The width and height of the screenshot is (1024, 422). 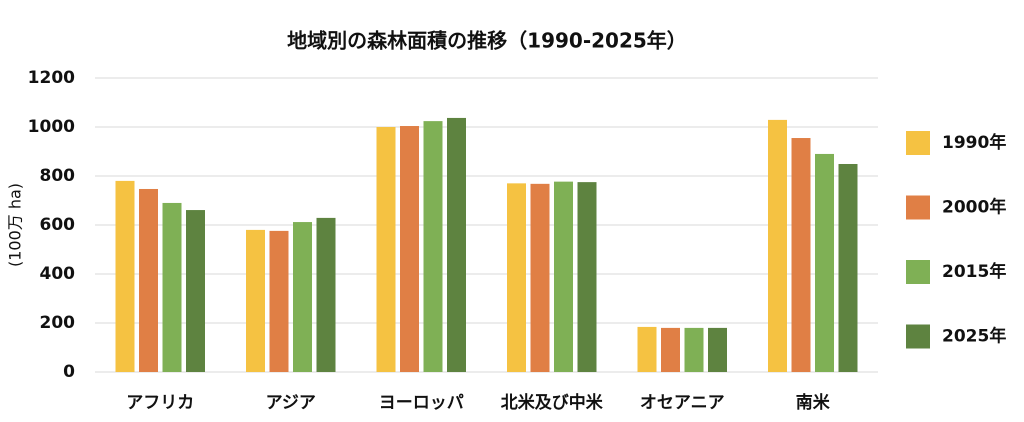 I want to click on y-axis-label: (100万 ha), so click(x=15, y=225).